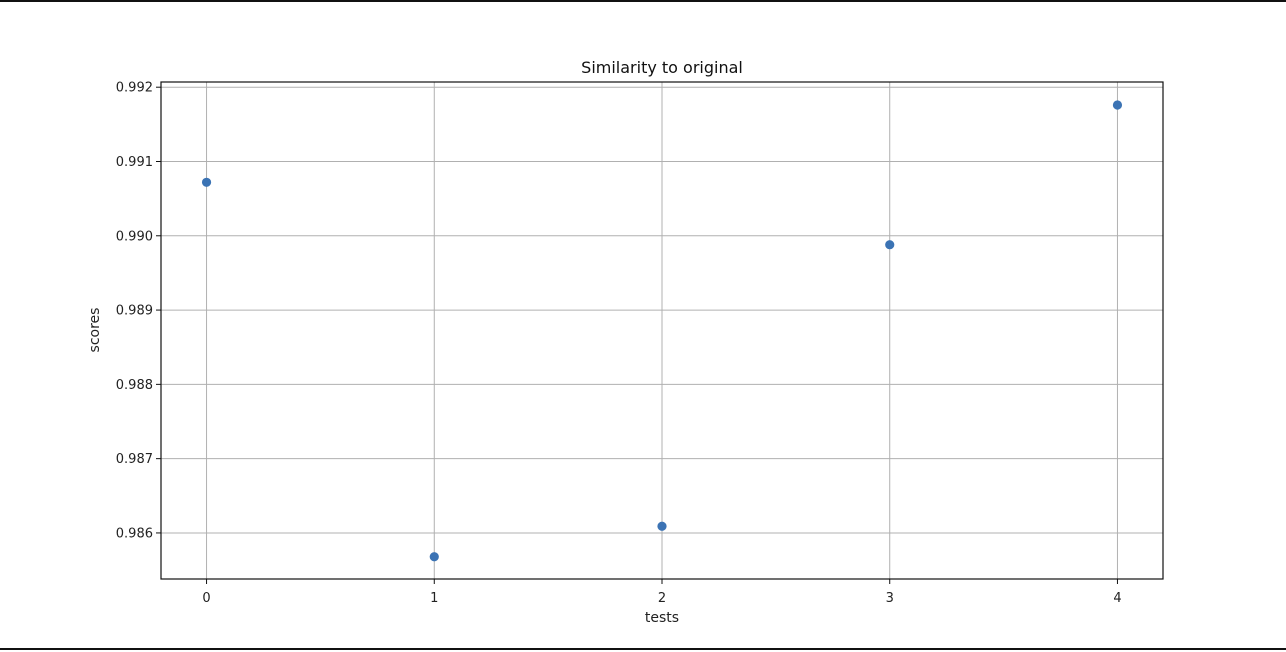 The image size is (1286, 652). What do you see at coordinates (662, 67) in the screenshot?
I see `chart-title: Similarity to original` at bounding box center [662, 67].